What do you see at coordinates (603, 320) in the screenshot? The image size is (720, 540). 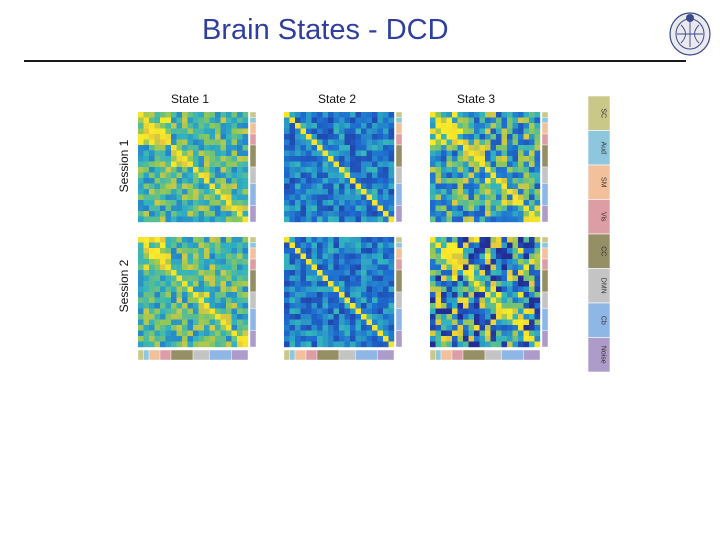 I see `legend-label-cb: Cb` at bounding box center [603, 320].